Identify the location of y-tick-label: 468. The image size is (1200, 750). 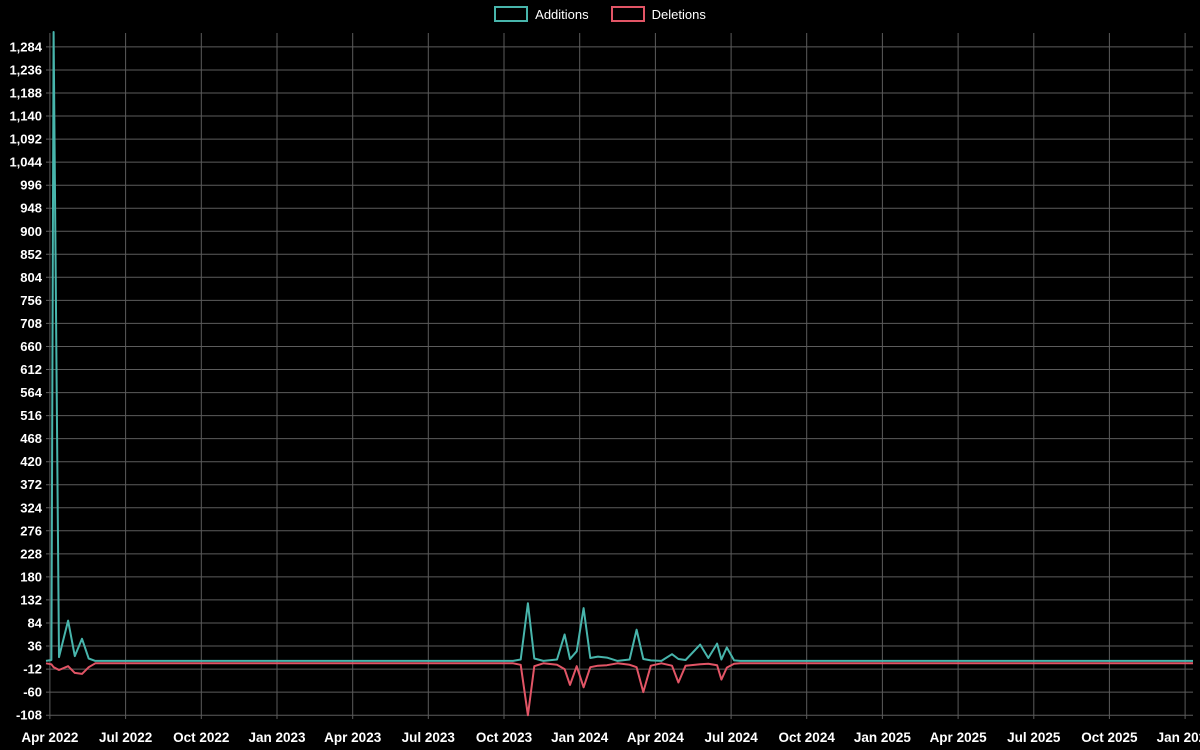
(31, 438).